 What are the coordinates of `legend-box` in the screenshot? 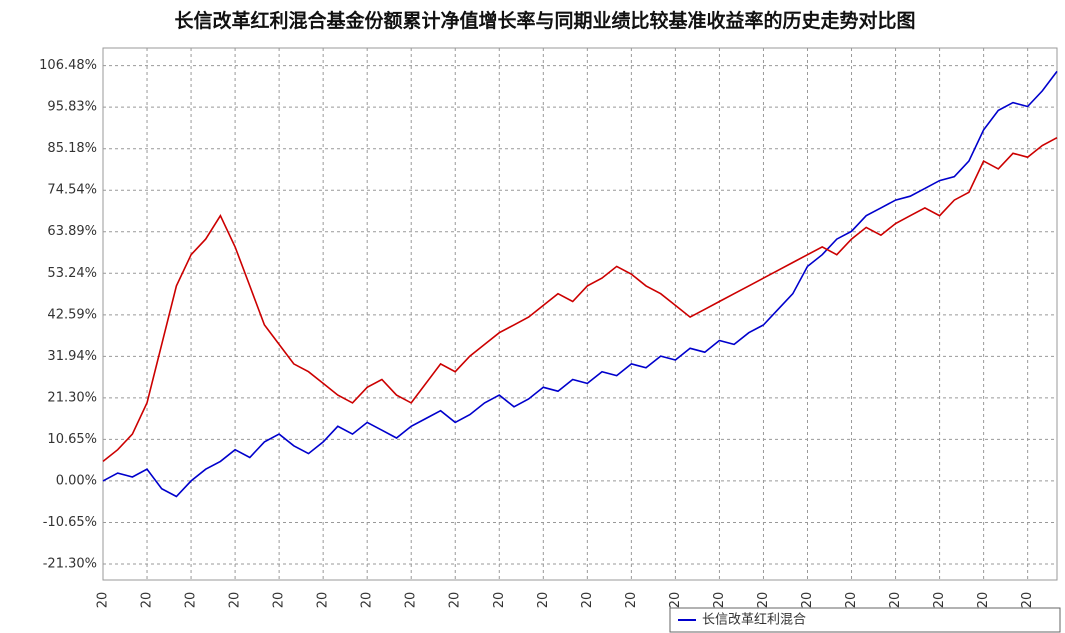 It's located at (865, 620).